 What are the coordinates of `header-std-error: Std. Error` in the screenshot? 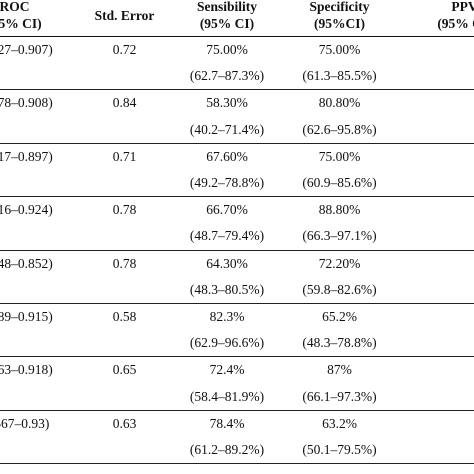 It's located at (124, 18).